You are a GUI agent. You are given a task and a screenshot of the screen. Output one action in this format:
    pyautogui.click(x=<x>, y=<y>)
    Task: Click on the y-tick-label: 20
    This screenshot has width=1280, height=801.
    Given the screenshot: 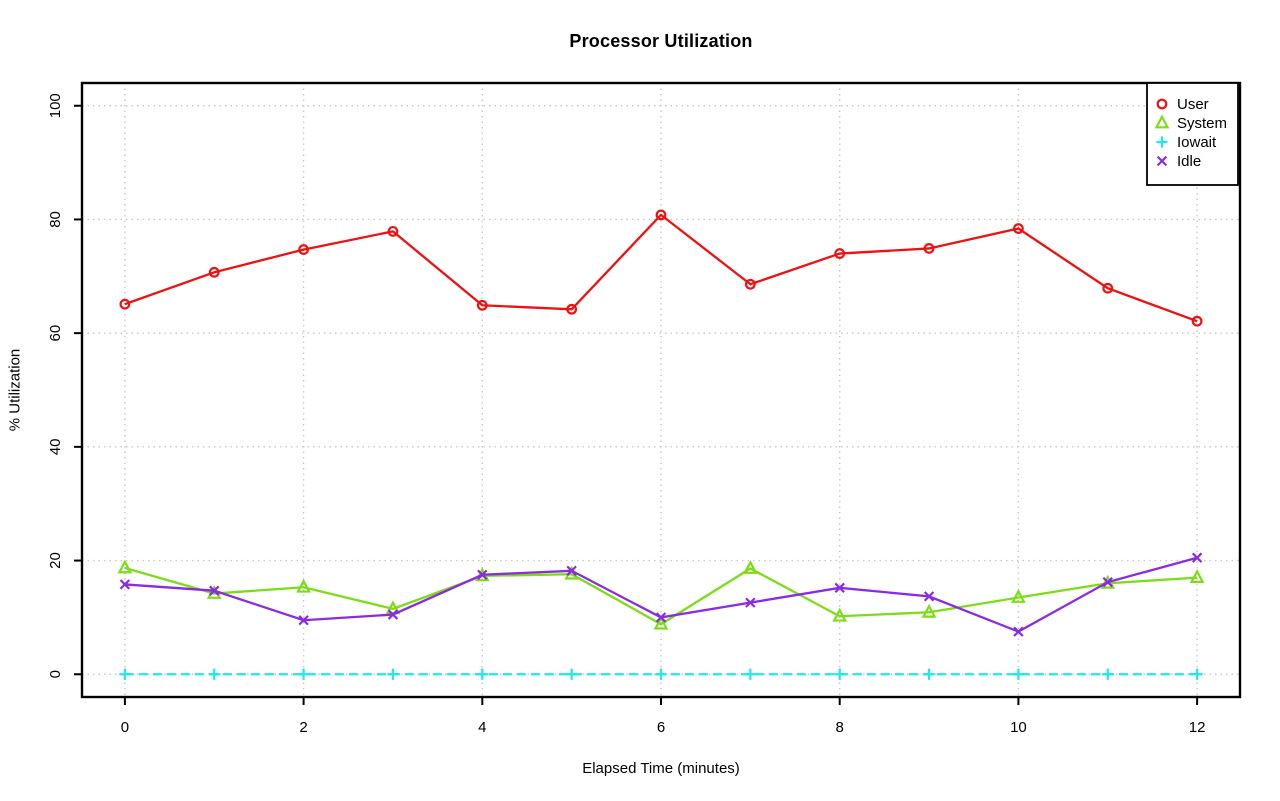 What is the action you would take?
    pyautogui.click(x=55, y=560)
    